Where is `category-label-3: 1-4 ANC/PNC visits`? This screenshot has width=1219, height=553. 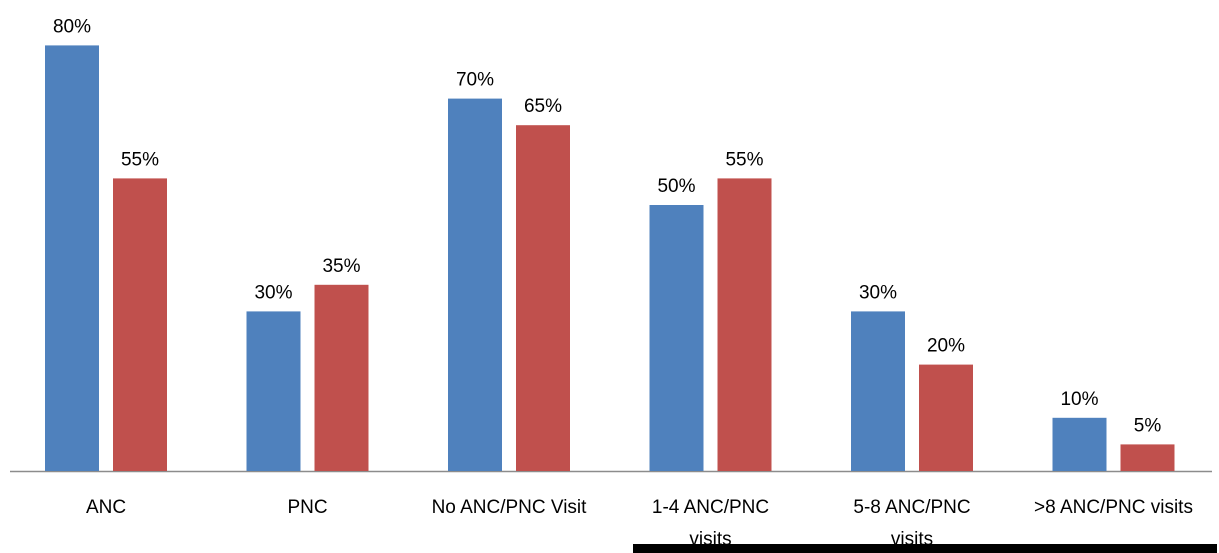
category-label-3: 1-4 ANC/PNC visits is located at coordinates (710, 523).